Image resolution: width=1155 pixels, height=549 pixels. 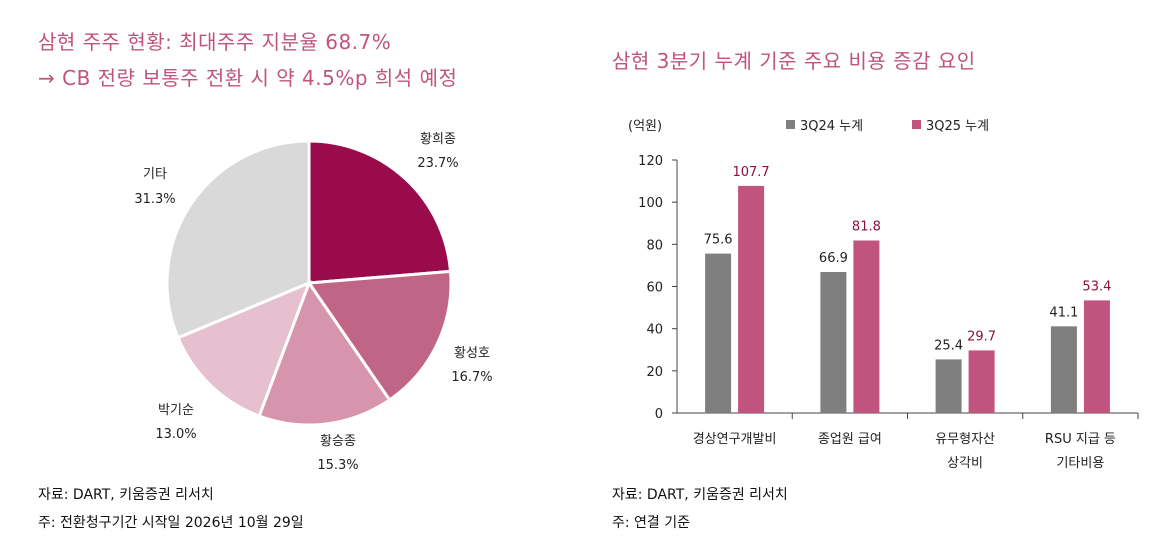 I want to click on x-category-label: 기타비용, so click(x=1080, y=463).